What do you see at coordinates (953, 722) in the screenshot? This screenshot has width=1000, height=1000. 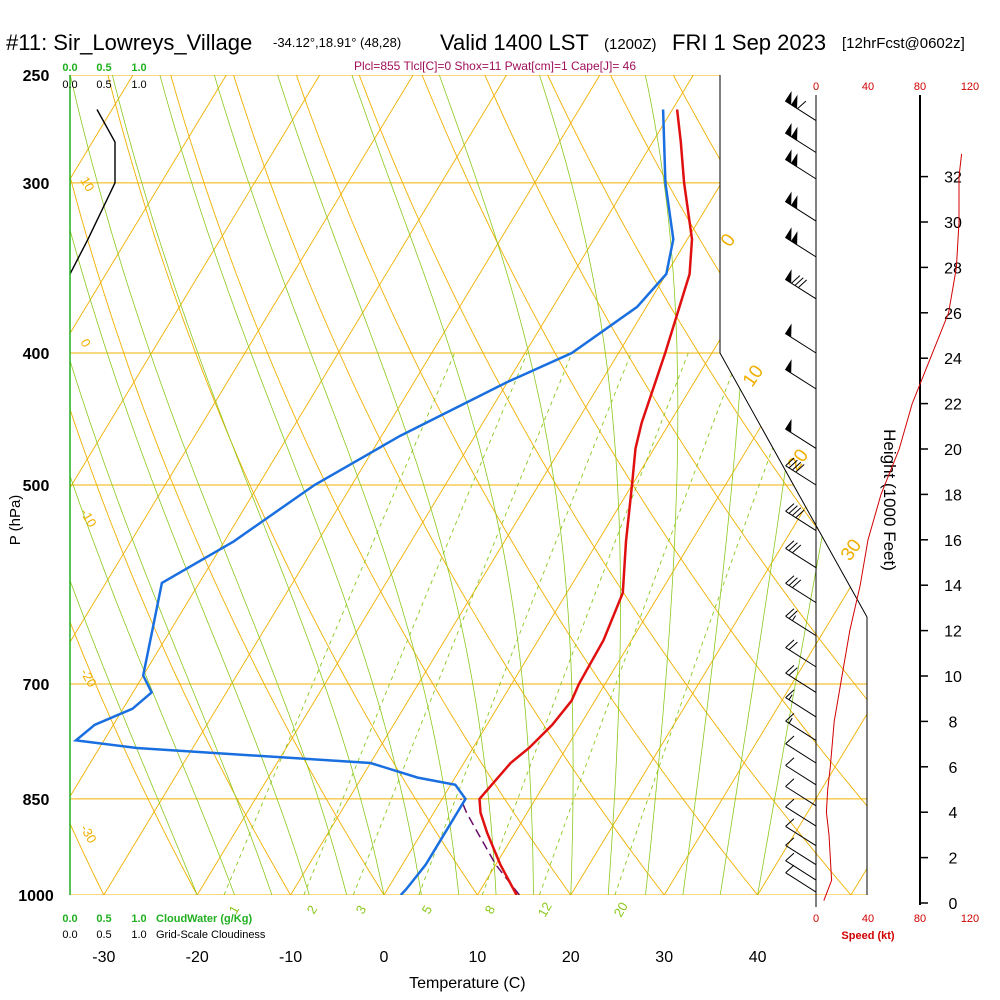 I see `height-tick-label: 8` at bounding box center [953, 722].